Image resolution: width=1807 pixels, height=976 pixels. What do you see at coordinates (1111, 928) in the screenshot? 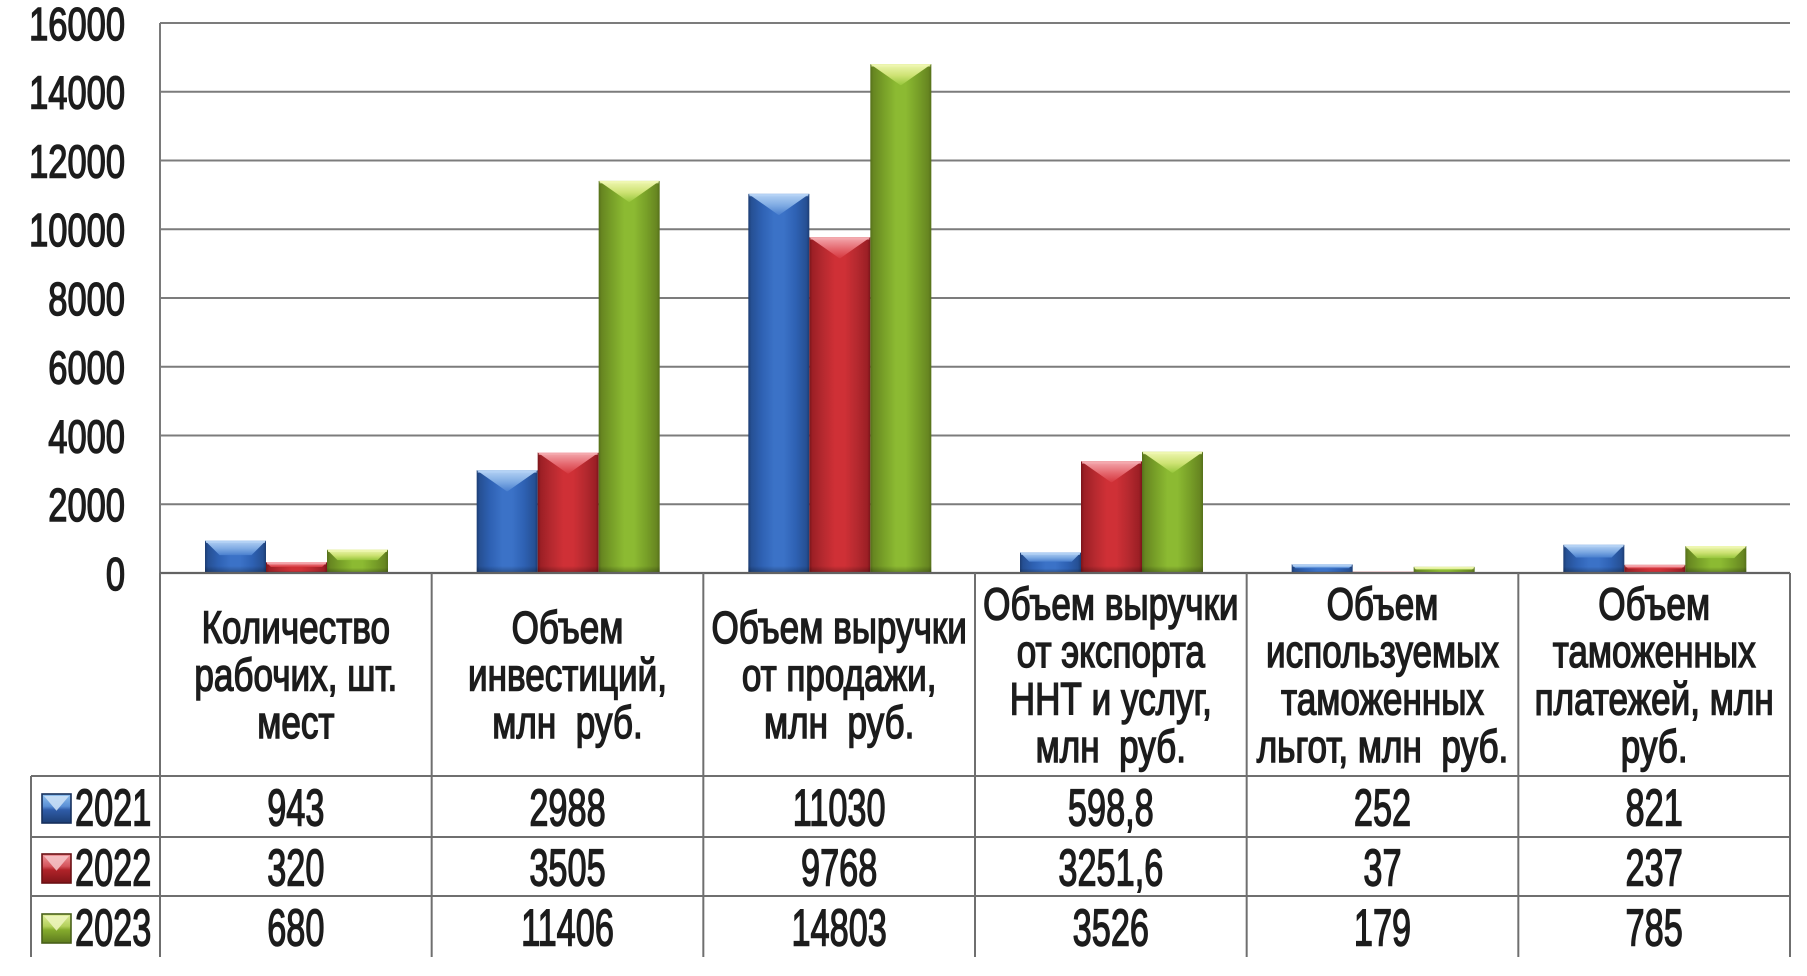
I see `svg-text: 3526` at bounding box center [1111, 928].